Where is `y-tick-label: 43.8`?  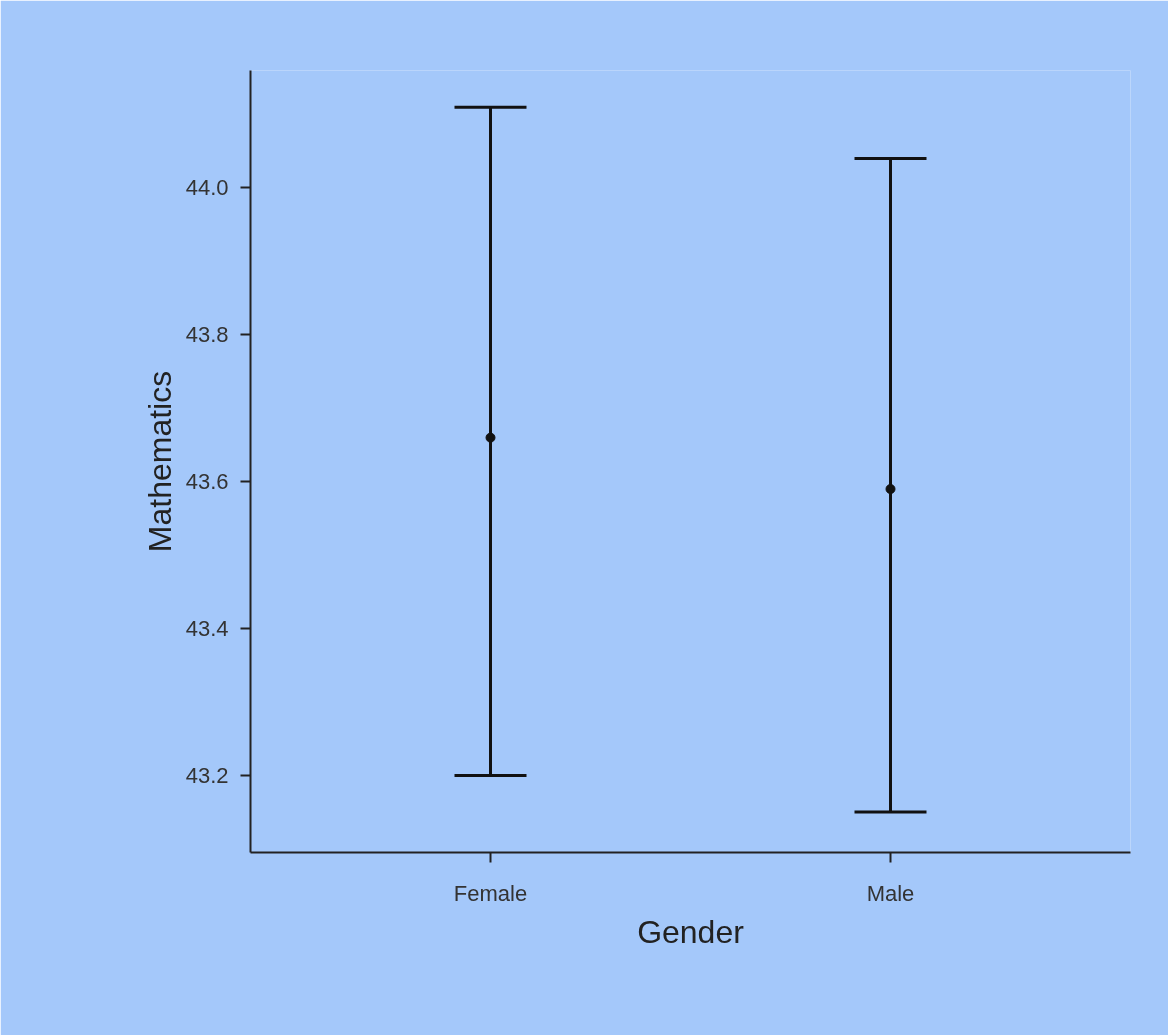
y-tick-label: 43.8 is located at coordinates (207, 335).